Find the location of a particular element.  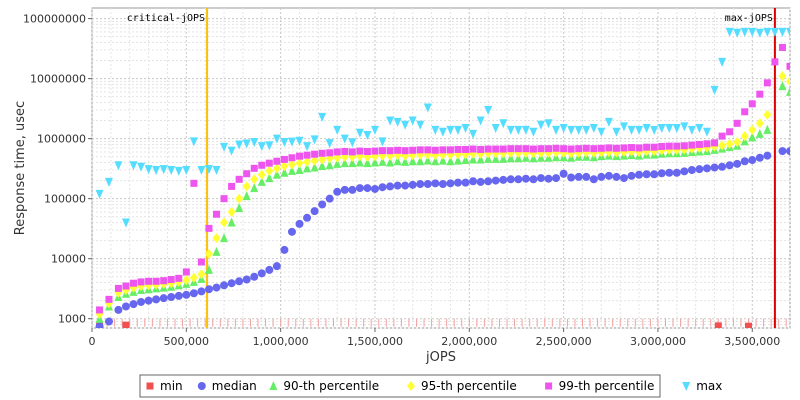

legend-label: 90-th percentile is located at coordinates (331, 386).